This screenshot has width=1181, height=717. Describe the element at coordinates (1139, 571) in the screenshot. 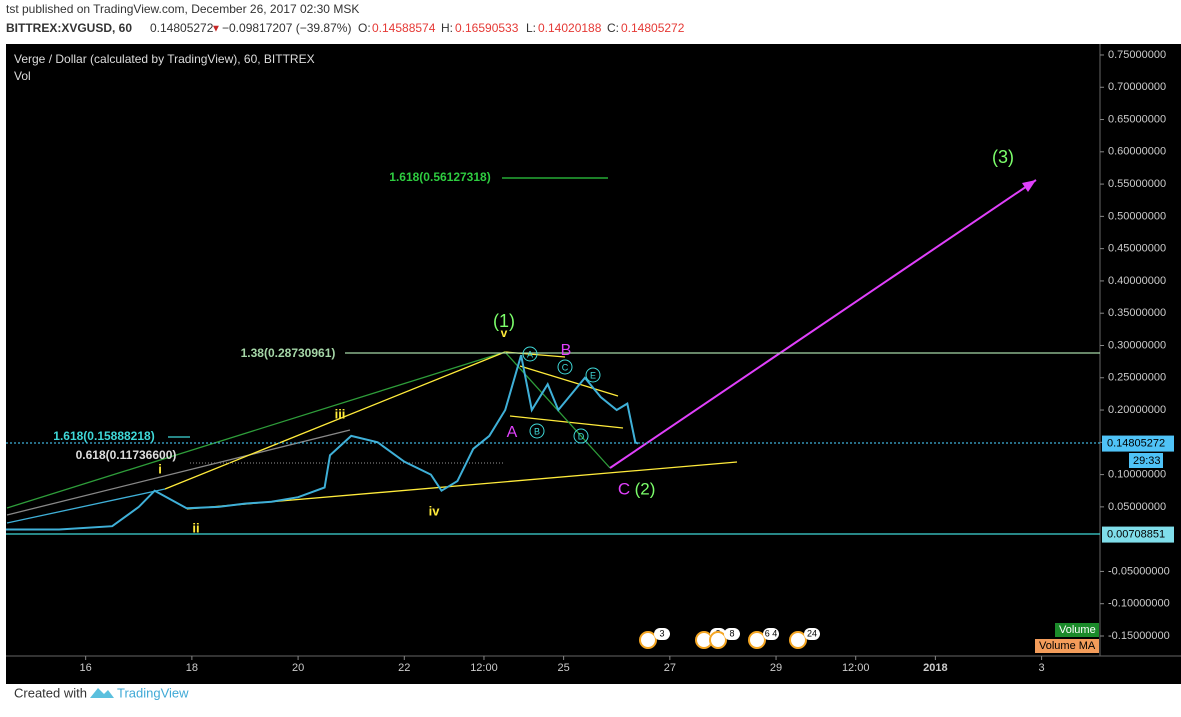

I see `y-tick-label: -0.05000000` at that location.